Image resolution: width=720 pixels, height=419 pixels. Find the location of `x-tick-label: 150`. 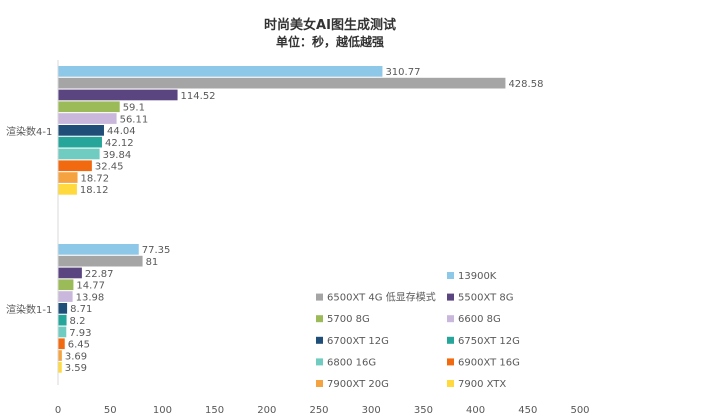

x-tick-label: 150 is located at coordinates (214, 410).